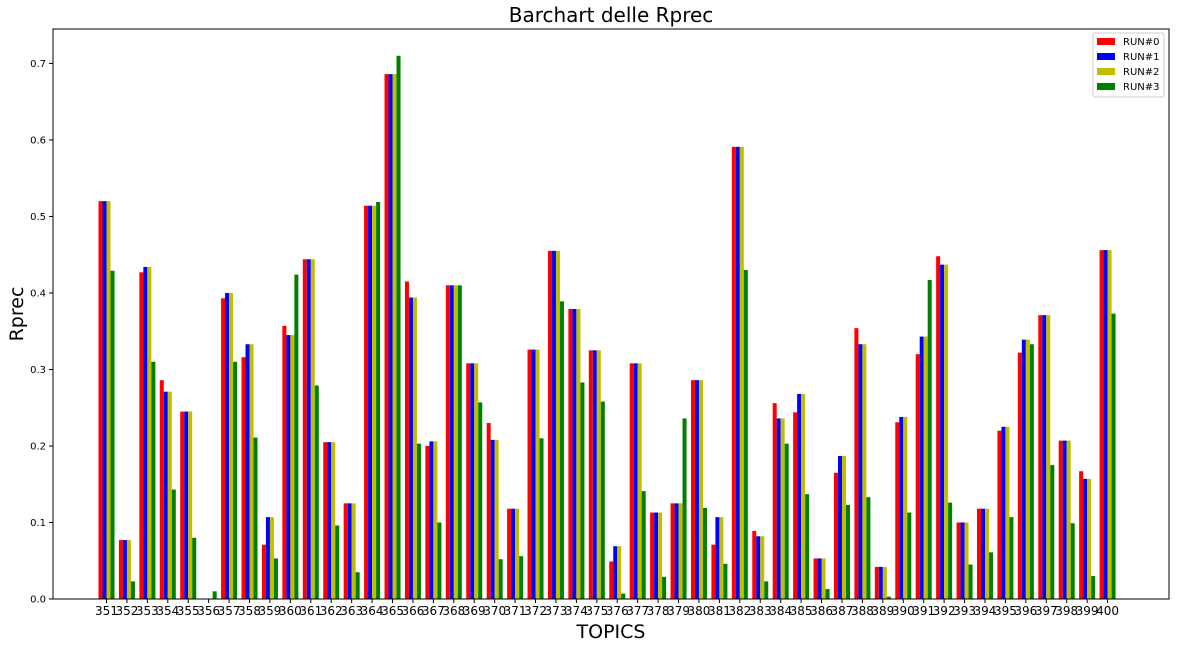 The height and width of the screenshot is (649, 1179). I want to click on x-tick-label: 391, so click(923, 611).